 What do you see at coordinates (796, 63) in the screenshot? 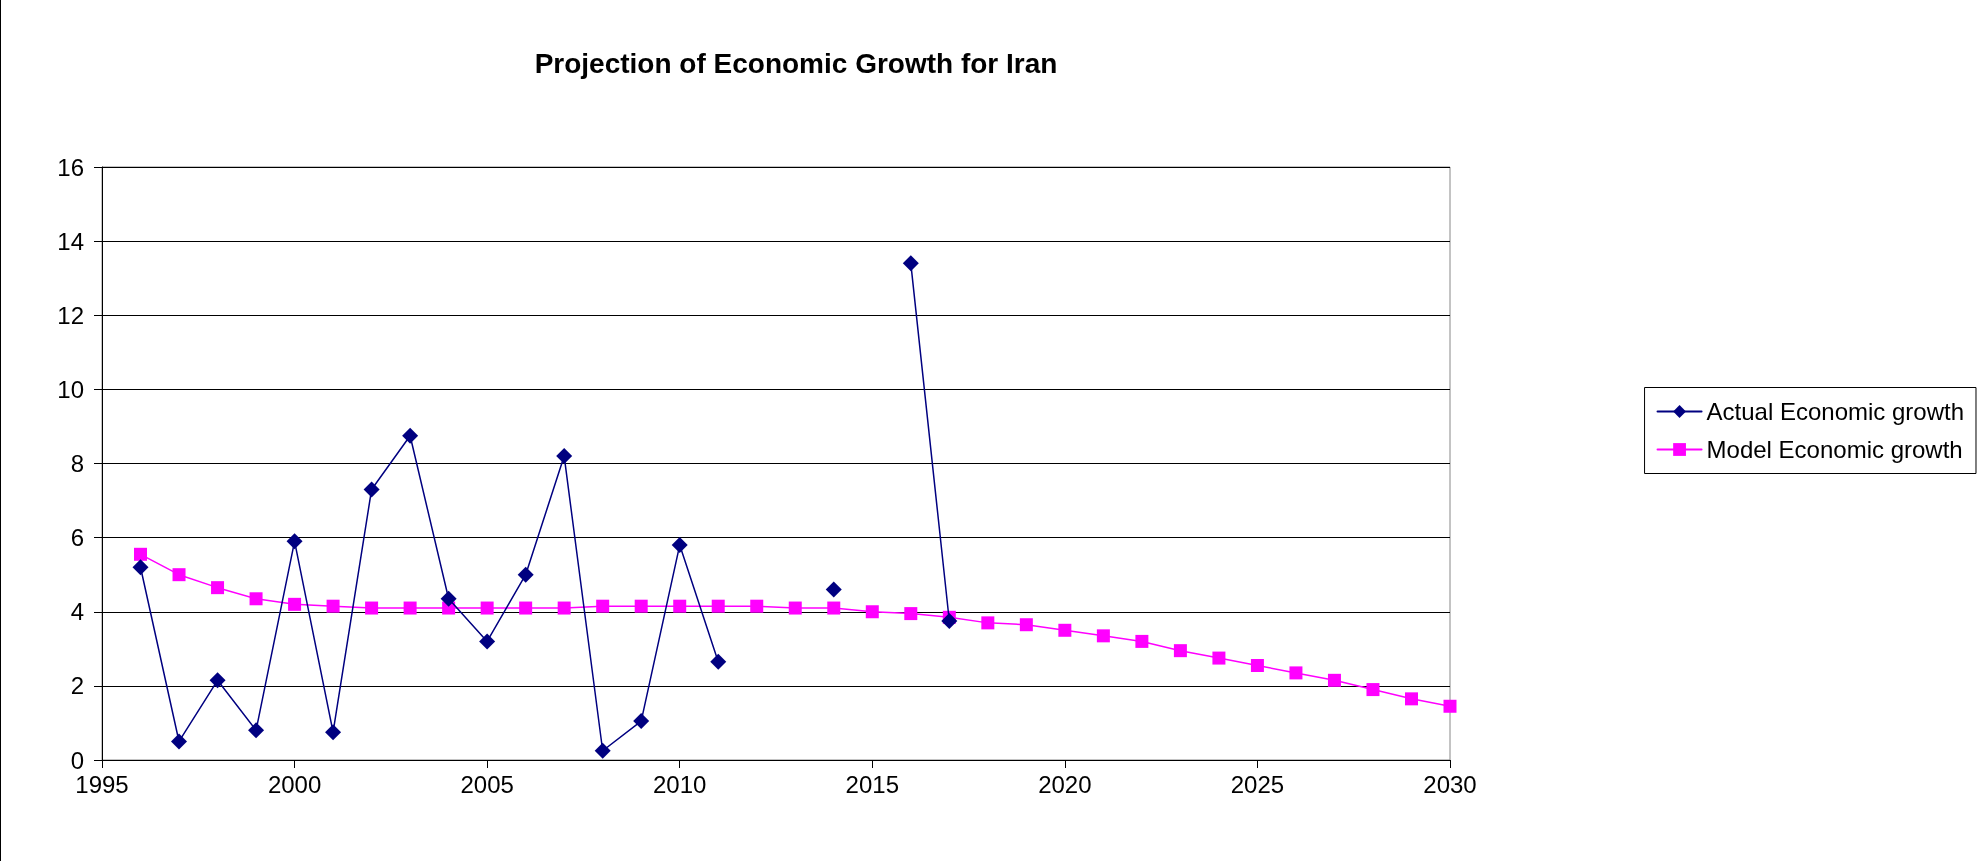
I see `chart-title: Projection of Economic Growth for Iran` at bounding box center [796, 63].